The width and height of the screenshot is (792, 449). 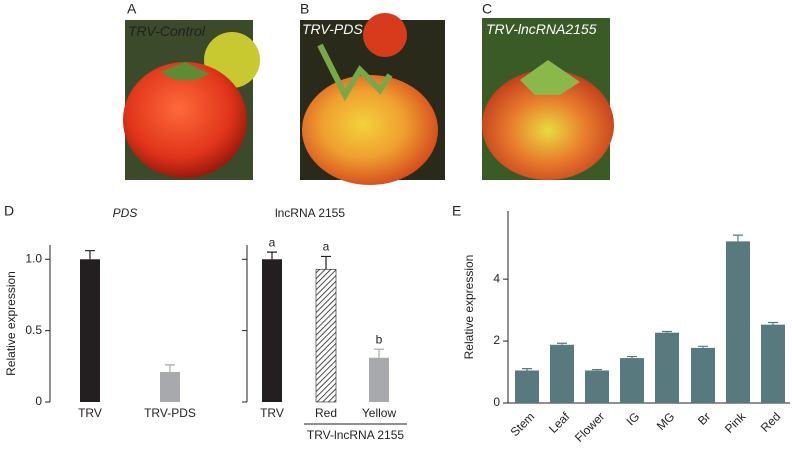 I want to click on x-tick-label: IG, so click(x=633, y=418).